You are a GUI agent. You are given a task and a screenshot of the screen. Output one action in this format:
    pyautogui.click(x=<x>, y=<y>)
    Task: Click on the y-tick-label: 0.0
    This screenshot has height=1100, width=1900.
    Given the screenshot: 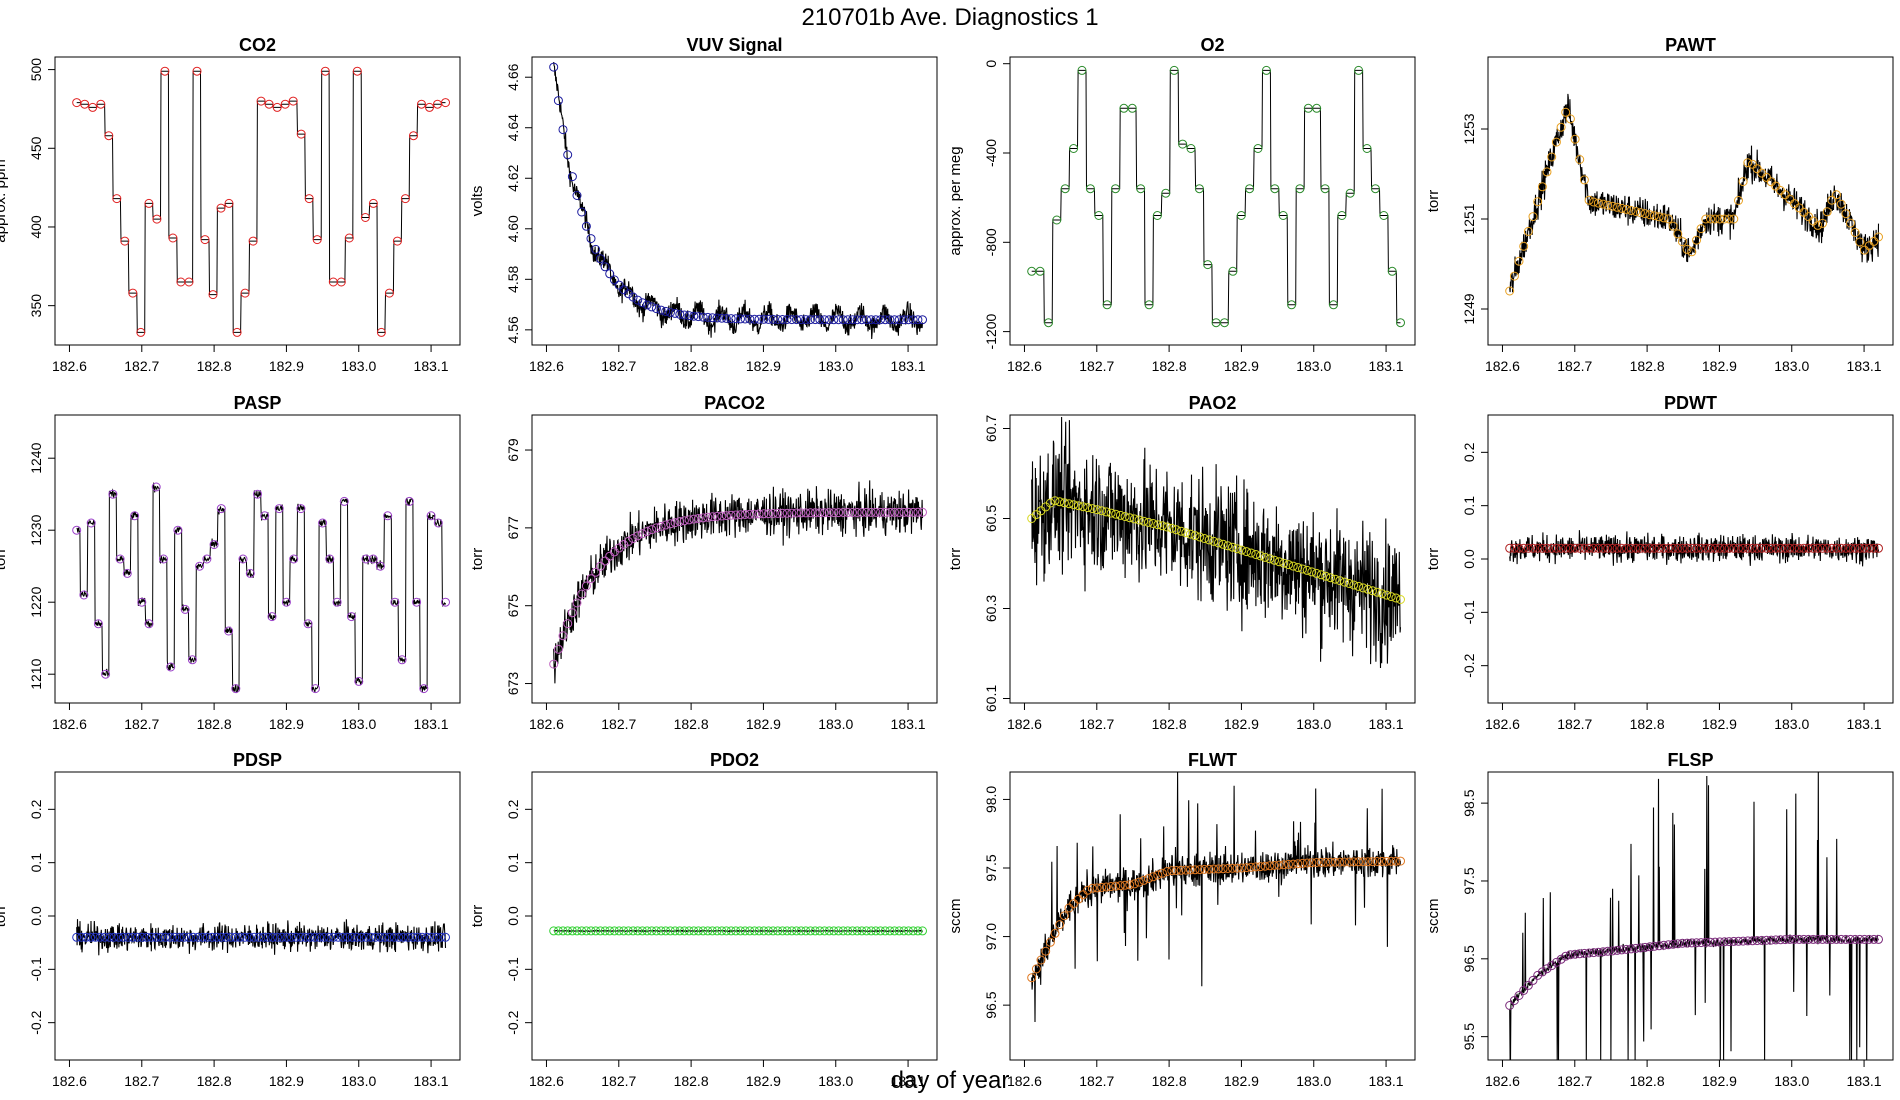 What is the action you would take?
    pyautogui.click(x=513, y=916)
    